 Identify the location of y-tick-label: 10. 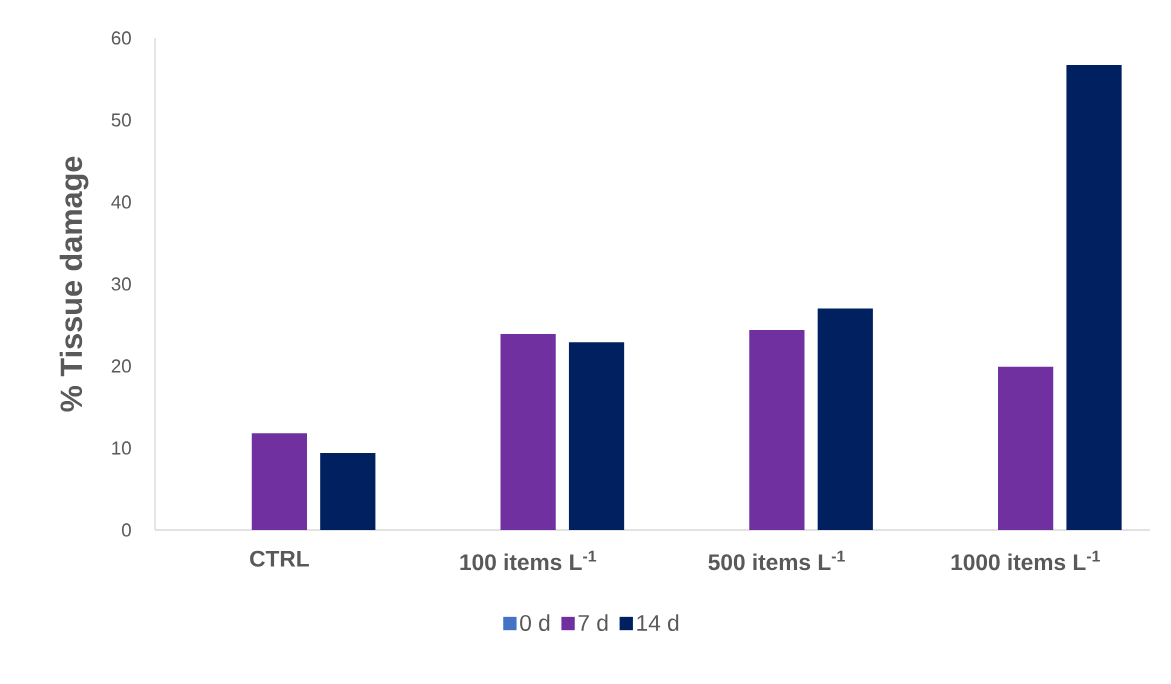
(121, 448).